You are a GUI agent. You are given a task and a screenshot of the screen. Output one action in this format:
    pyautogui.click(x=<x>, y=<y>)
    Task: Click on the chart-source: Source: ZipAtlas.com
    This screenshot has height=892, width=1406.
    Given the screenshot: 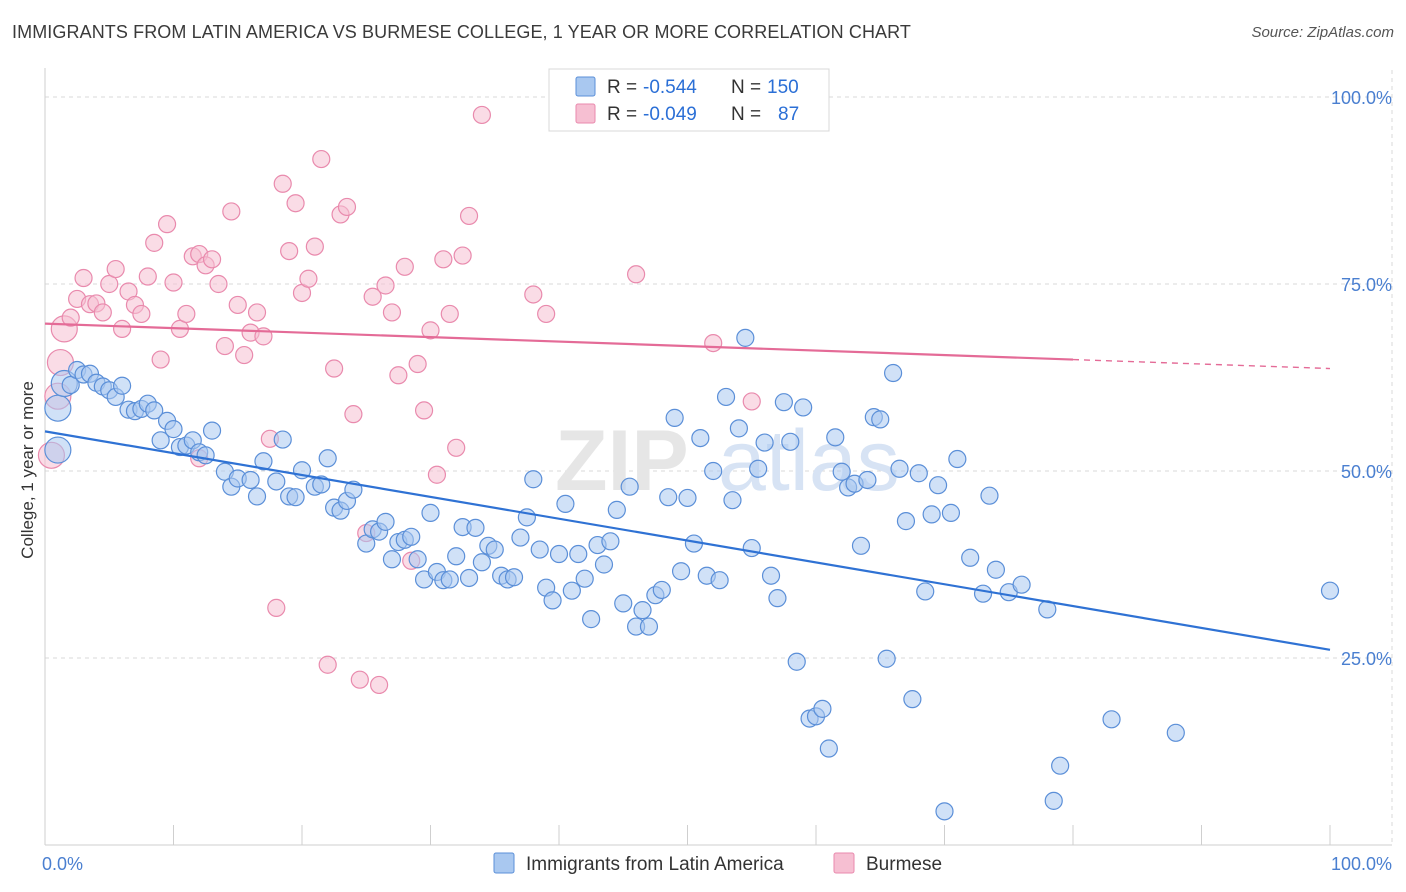 What is the action you would take?
    pyautogui.click(x=1322, y=32)
    